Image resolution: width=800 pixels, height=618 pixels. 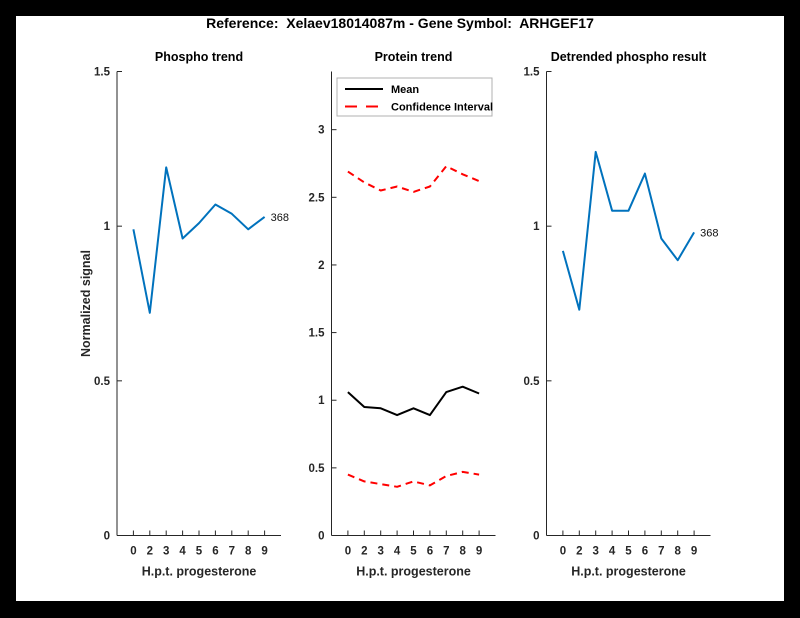 I want to click on y-tick-label: 2.5, so click(x=317, y=198).